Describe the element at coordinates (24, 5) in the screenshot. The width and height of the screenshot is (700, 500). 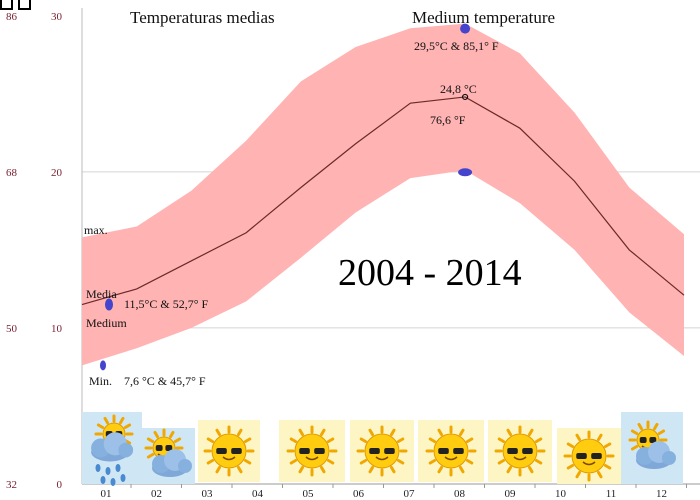
I see `corner-box-right-icon` at that location.